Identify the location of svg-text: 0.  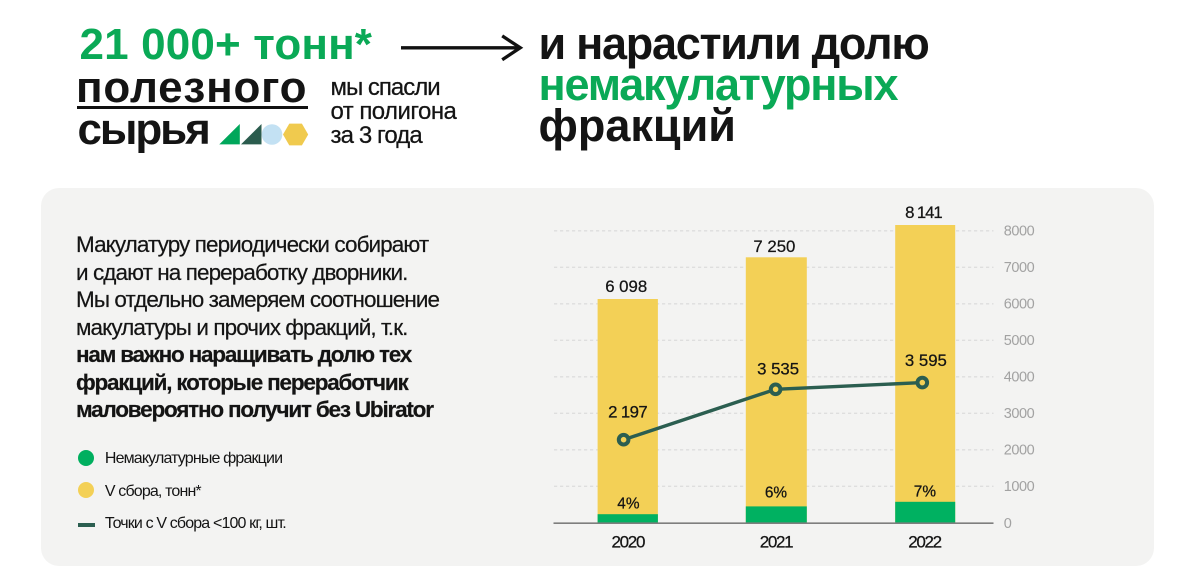
(1008, 524).